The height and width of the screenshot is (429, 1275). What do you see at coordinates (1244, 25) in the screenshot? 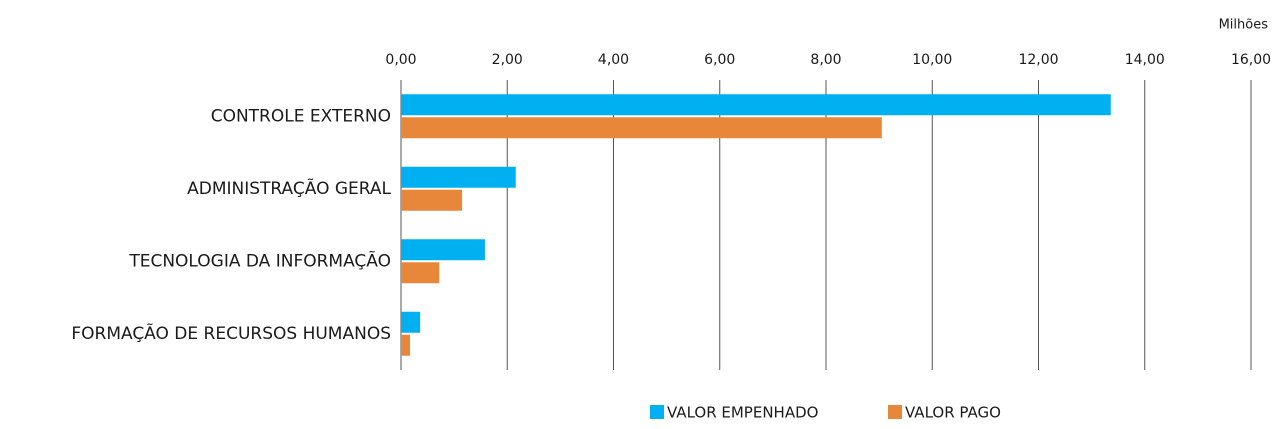
I see `axis-unit-label: Milhões` at bounding box center [1244, 25].